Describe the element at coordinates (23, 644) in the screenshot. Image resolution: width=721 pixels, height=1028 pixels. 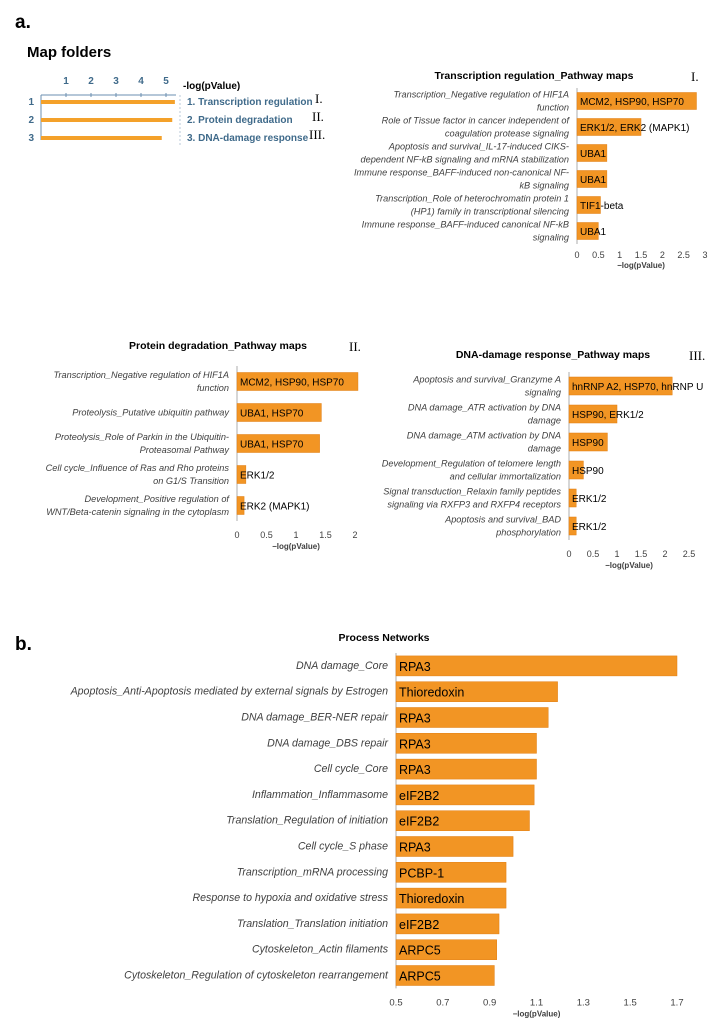
I see `panel-letter-b: b.` at that location.